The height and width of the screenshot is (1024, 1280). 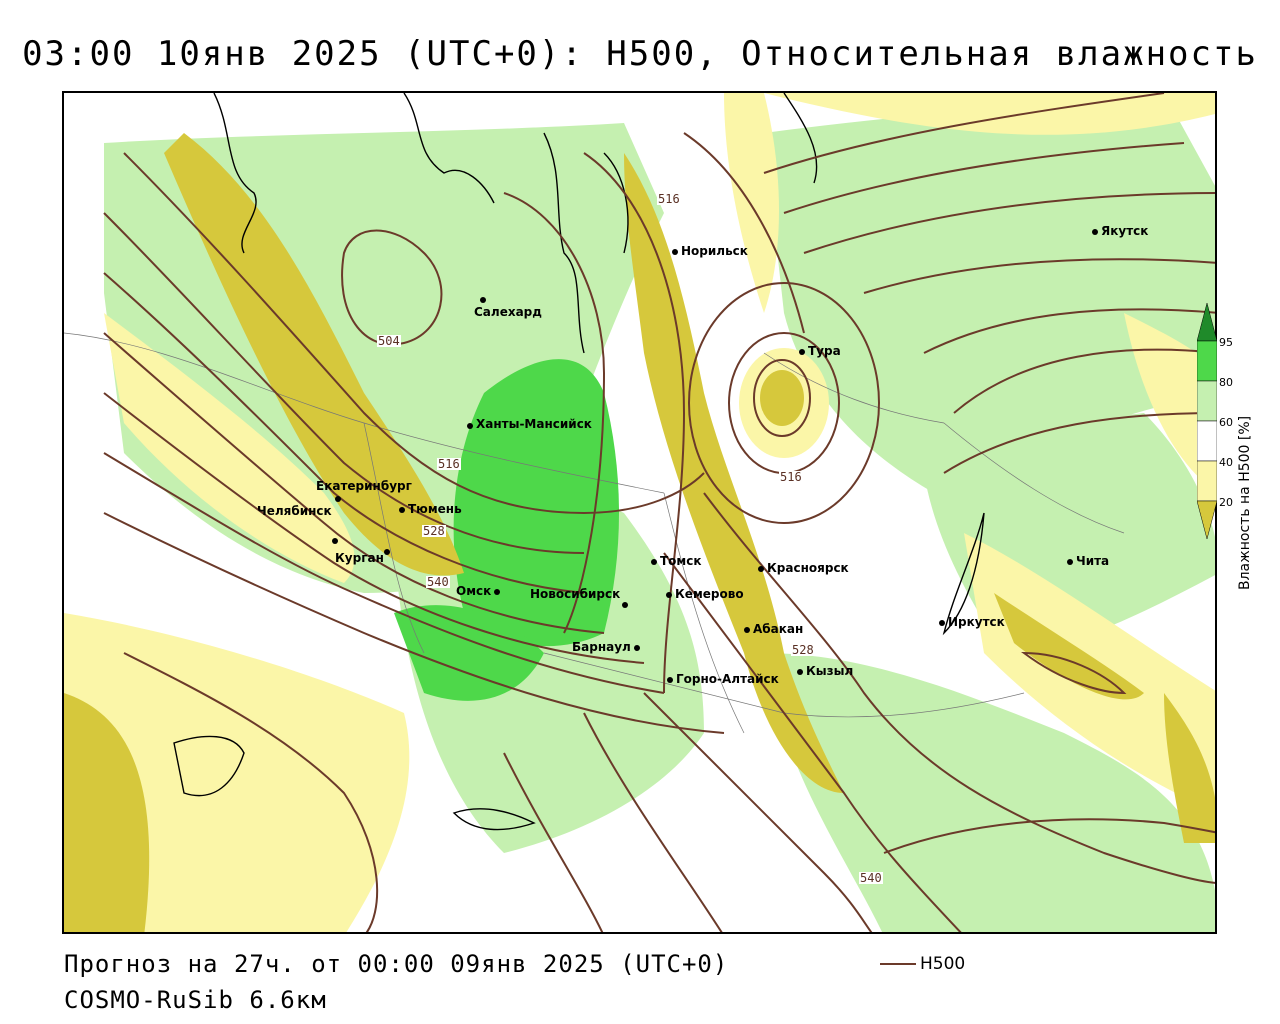 What do you see at coordinates (803, 568) in the screenshot?
I see `city-krasnoyarsk: Красноярск` at bounding box center [803, 568].